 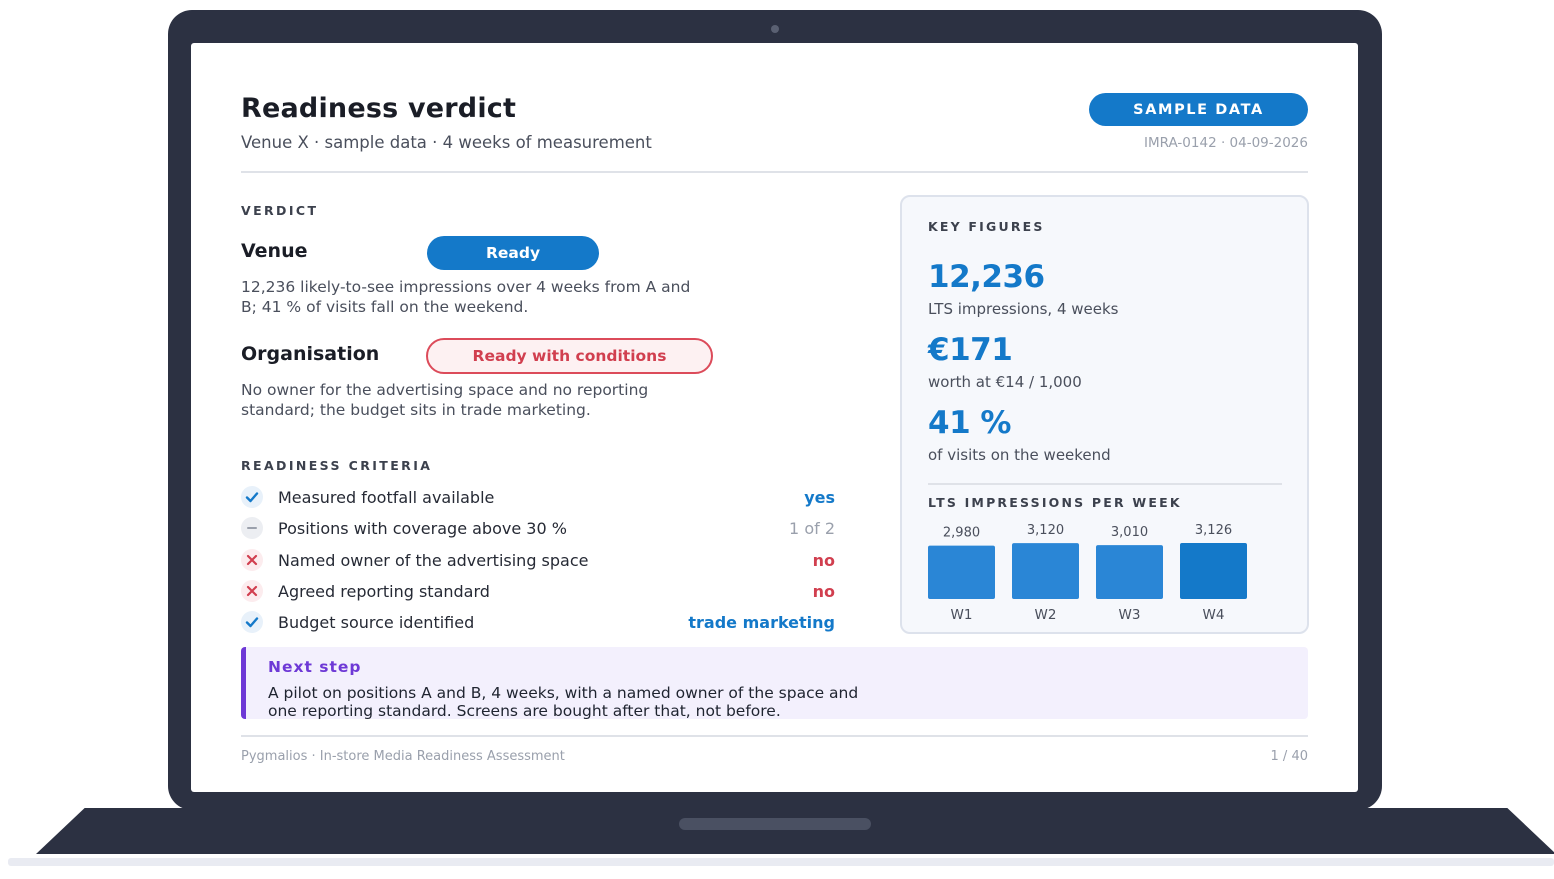 I want to click on key-figures-label: KEY FIGURES, so click(x=986, y=226).